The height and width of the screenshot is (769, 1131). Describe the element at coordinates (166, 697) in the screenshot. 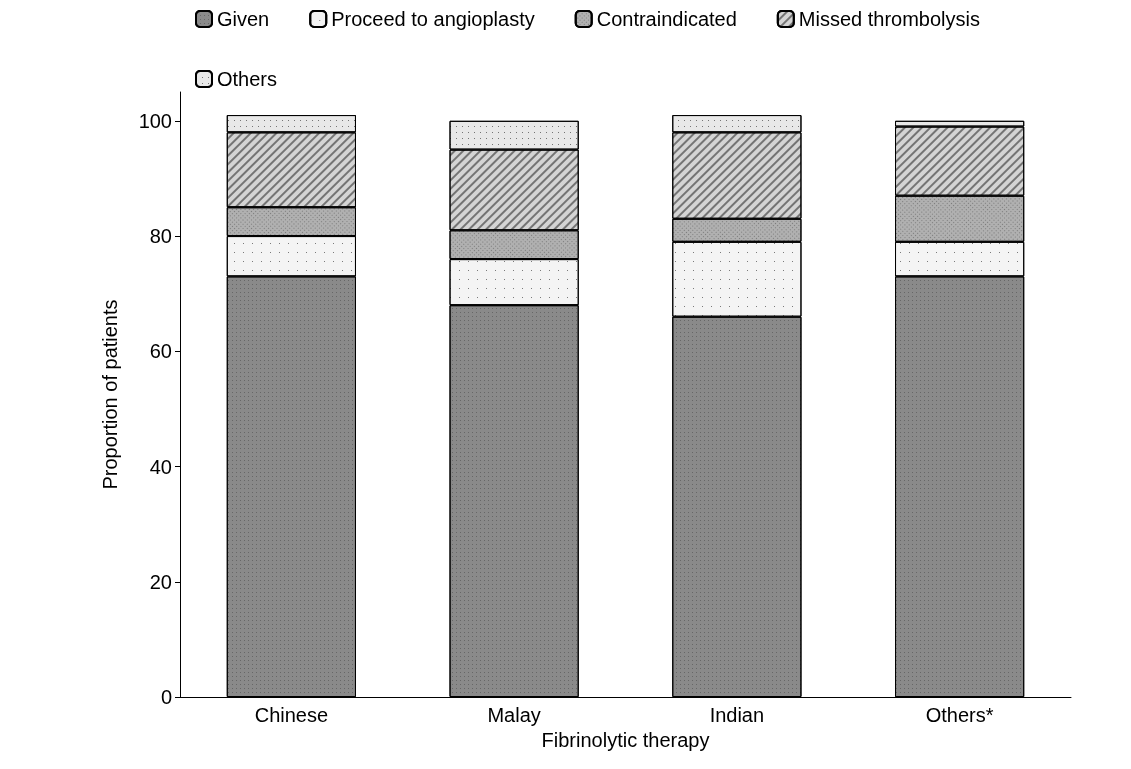

I see `y-tick-label: 0` at that location.